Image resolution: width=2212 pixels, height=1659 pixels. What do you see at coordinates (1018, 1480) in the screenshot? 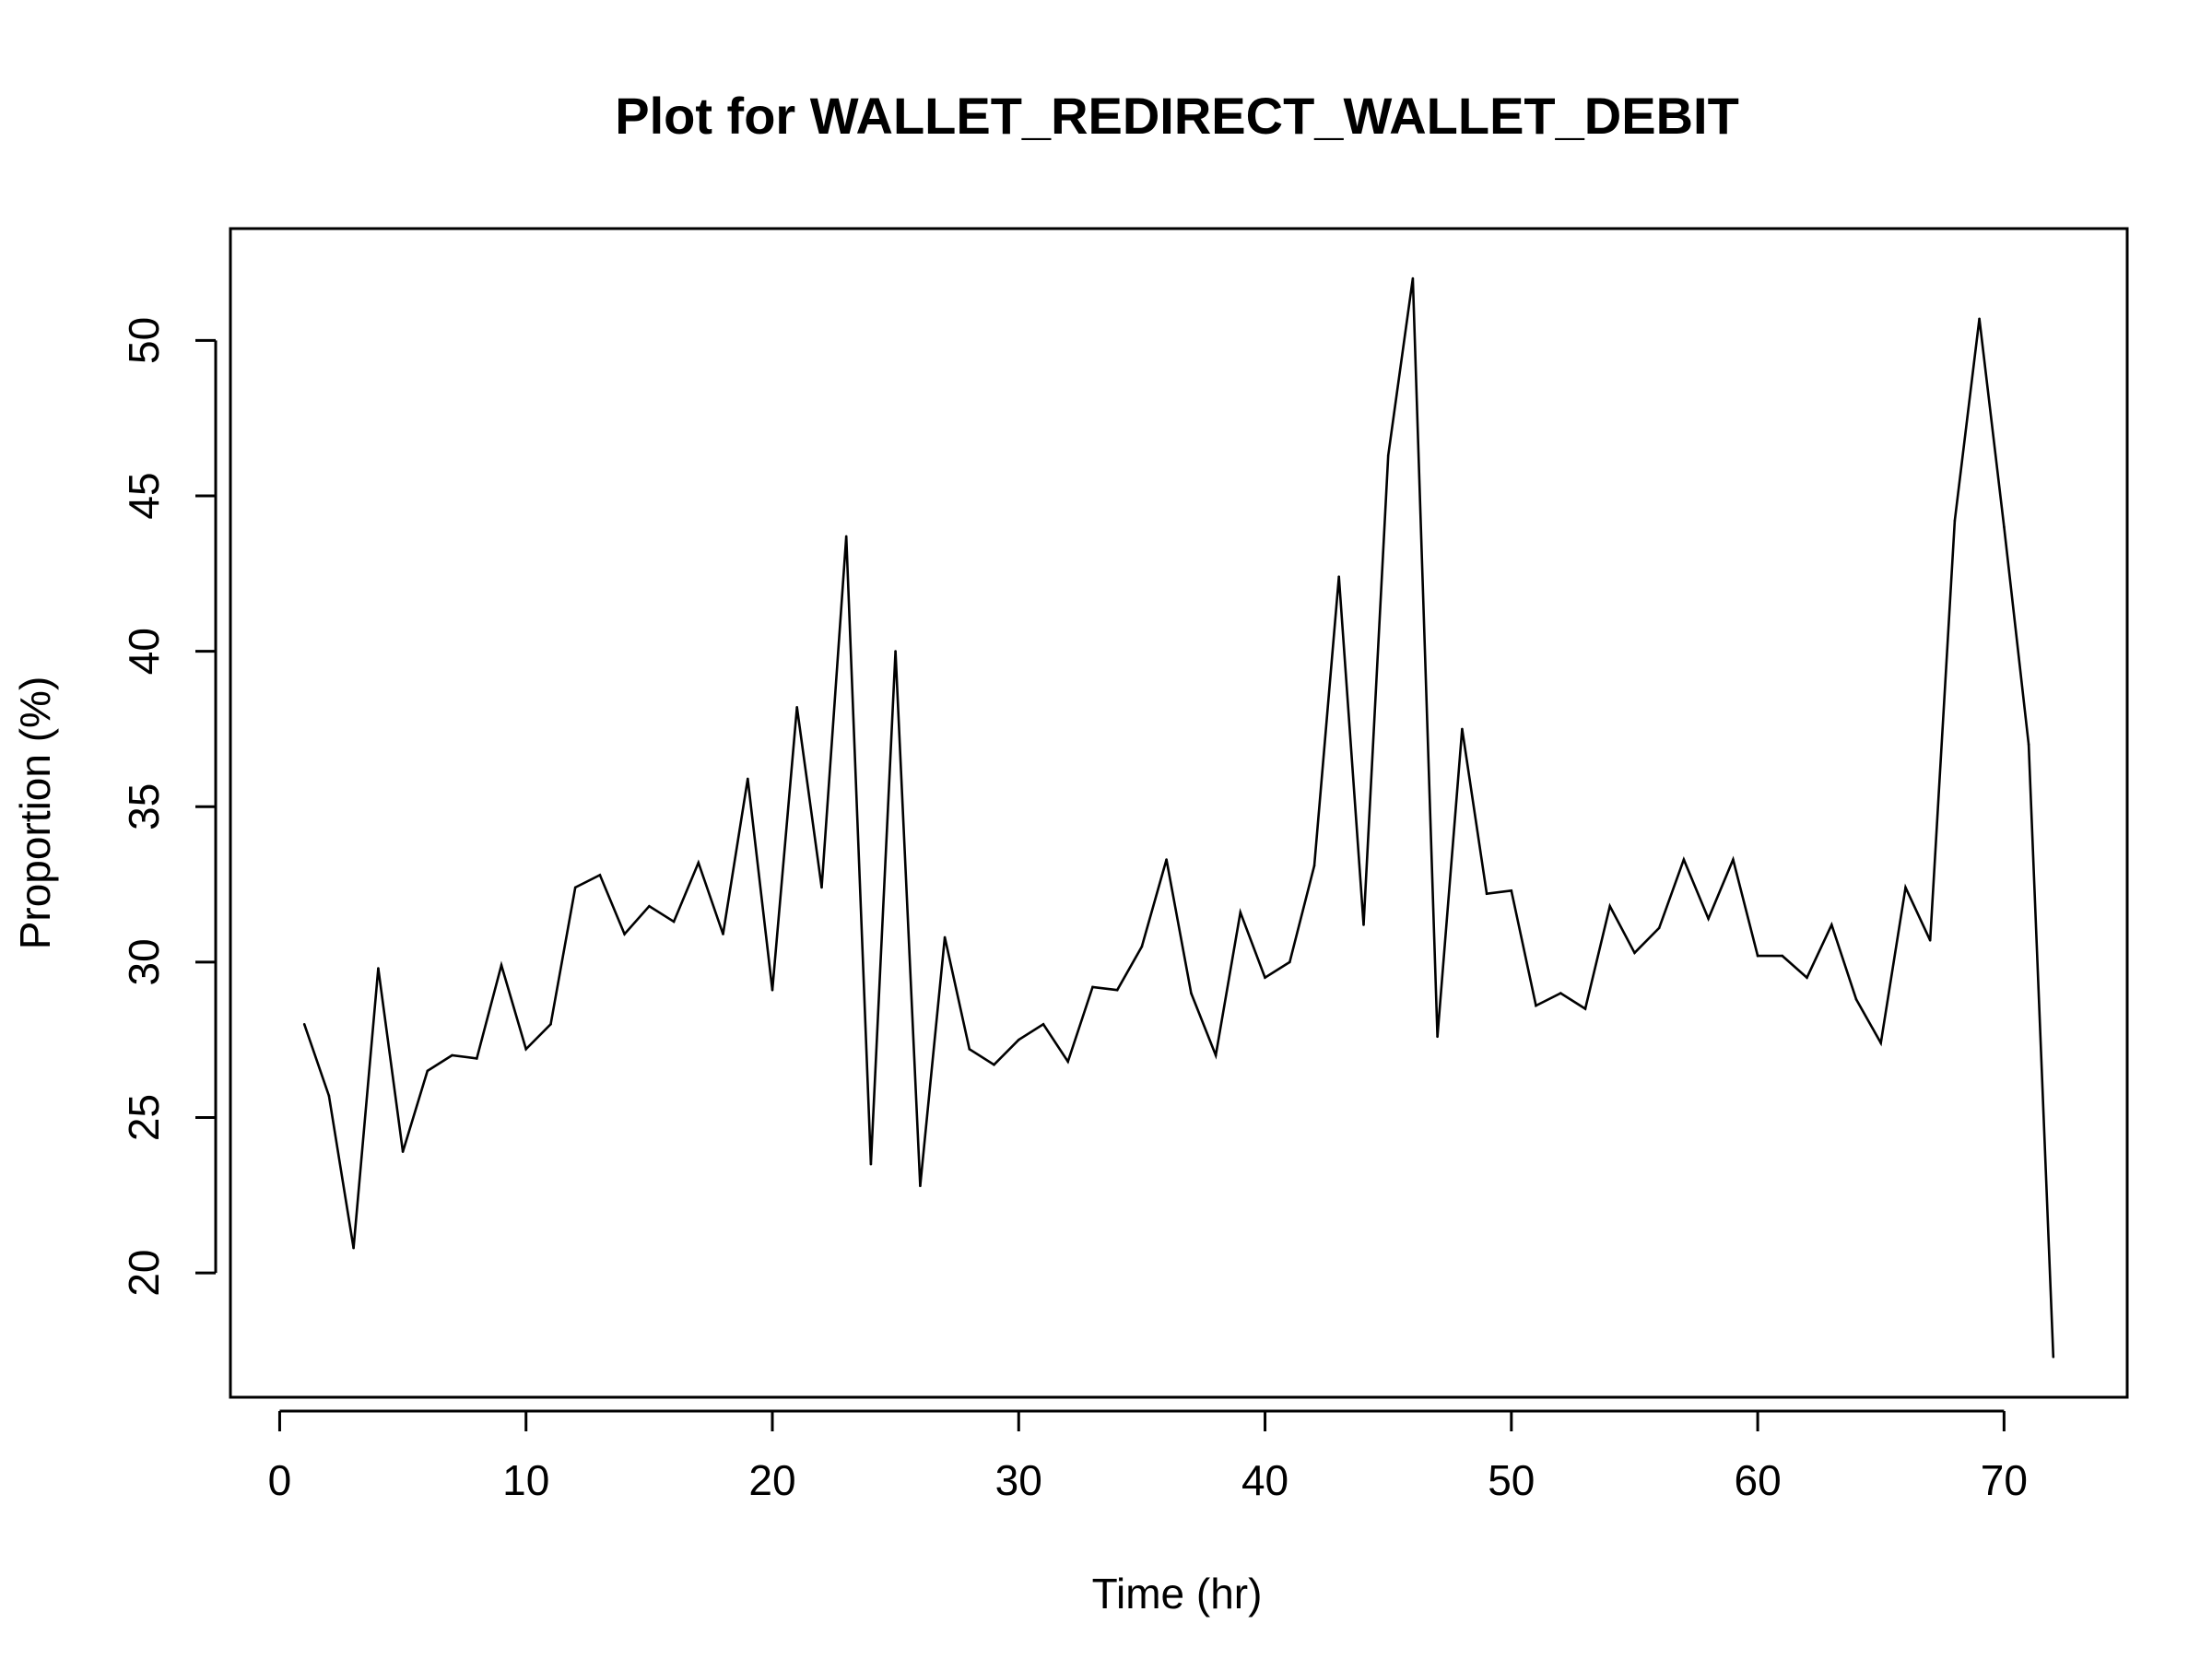
I see `x-tick-label: 30` at bounding box center [1018, 1480].